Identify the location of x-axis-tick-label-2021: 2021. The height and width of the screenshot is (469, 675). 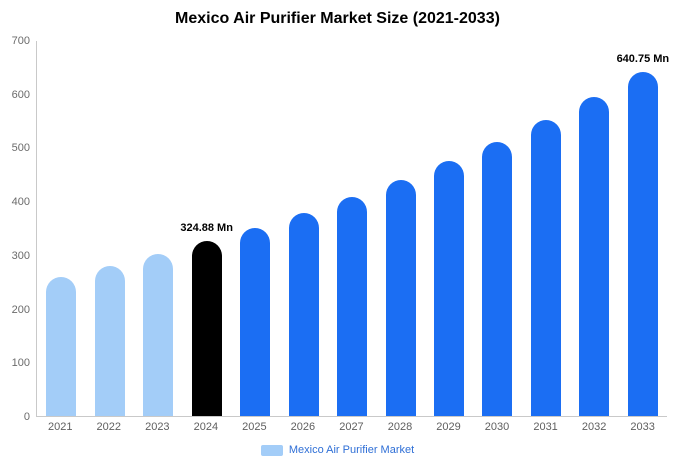
(60, 427).